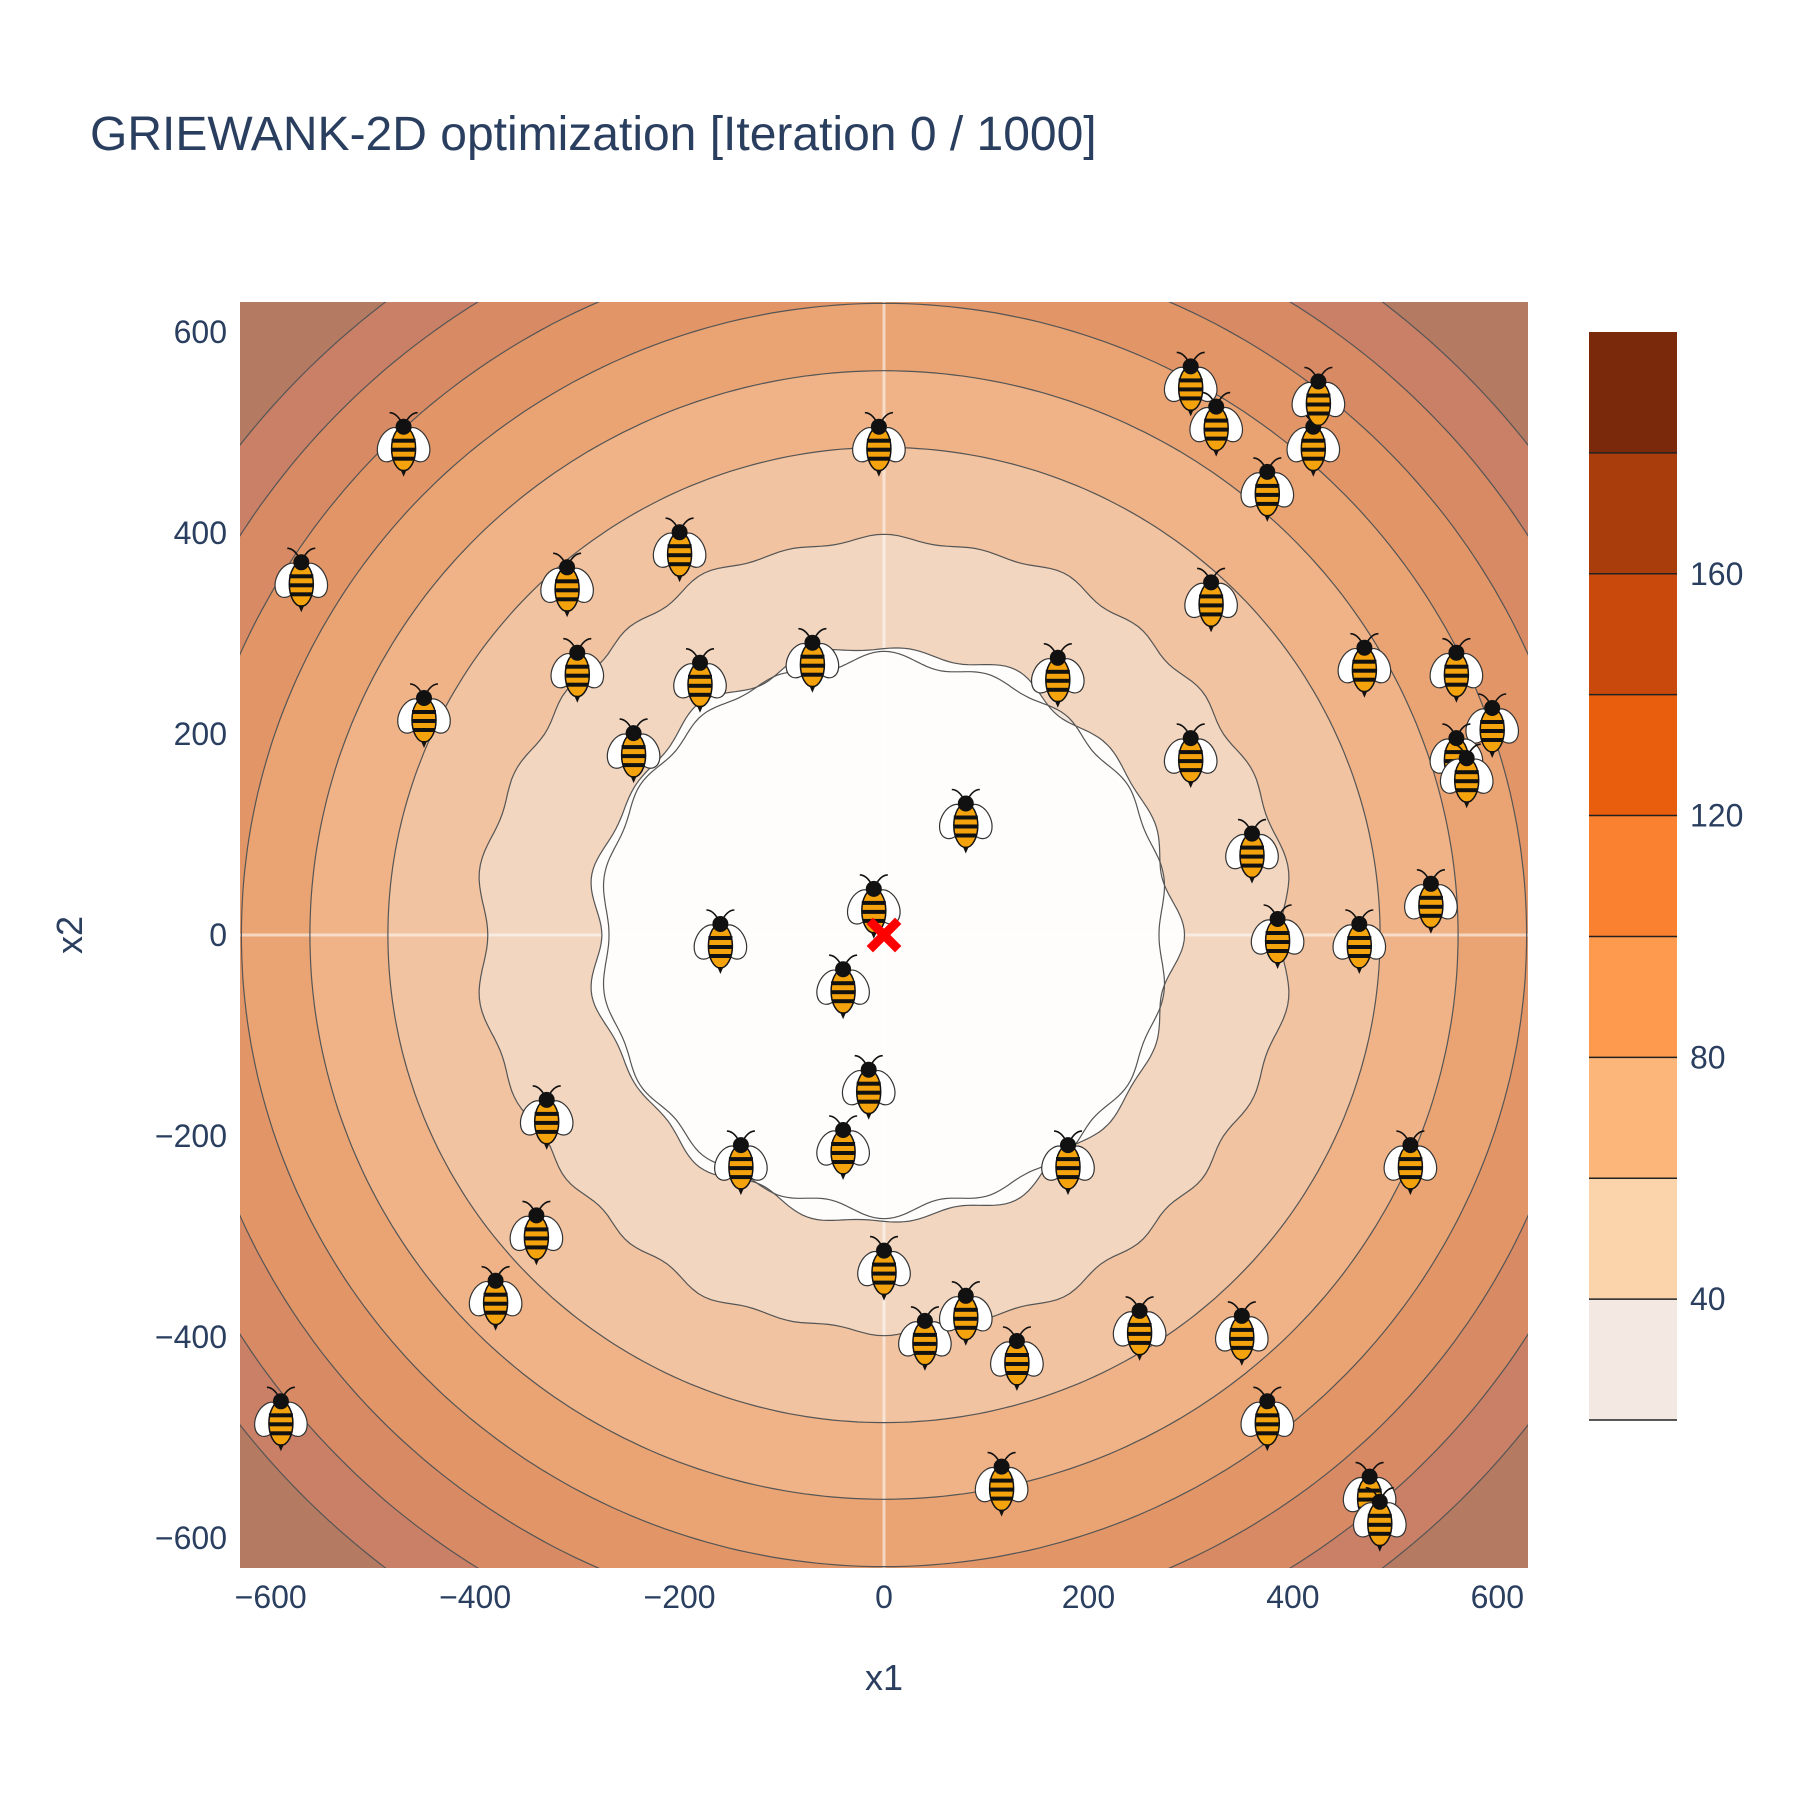 Image resolution: width=1800 pixels, height=1800 pixels. I want to click on x-axis-ticks: −600 −400 −200 0 200 400 600, so click(879, 1597).